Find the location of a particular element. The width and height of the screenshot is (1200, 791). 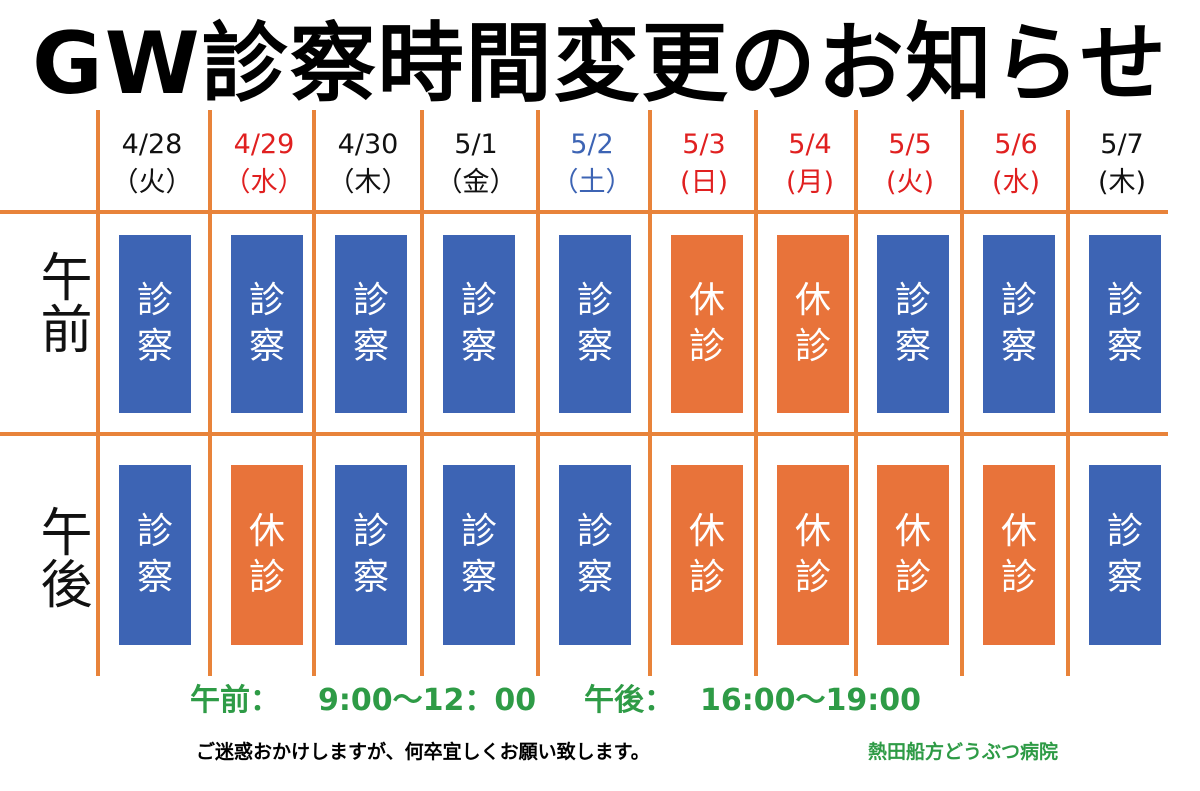

day-weekday: （木） is located at coordinates (368, 182).